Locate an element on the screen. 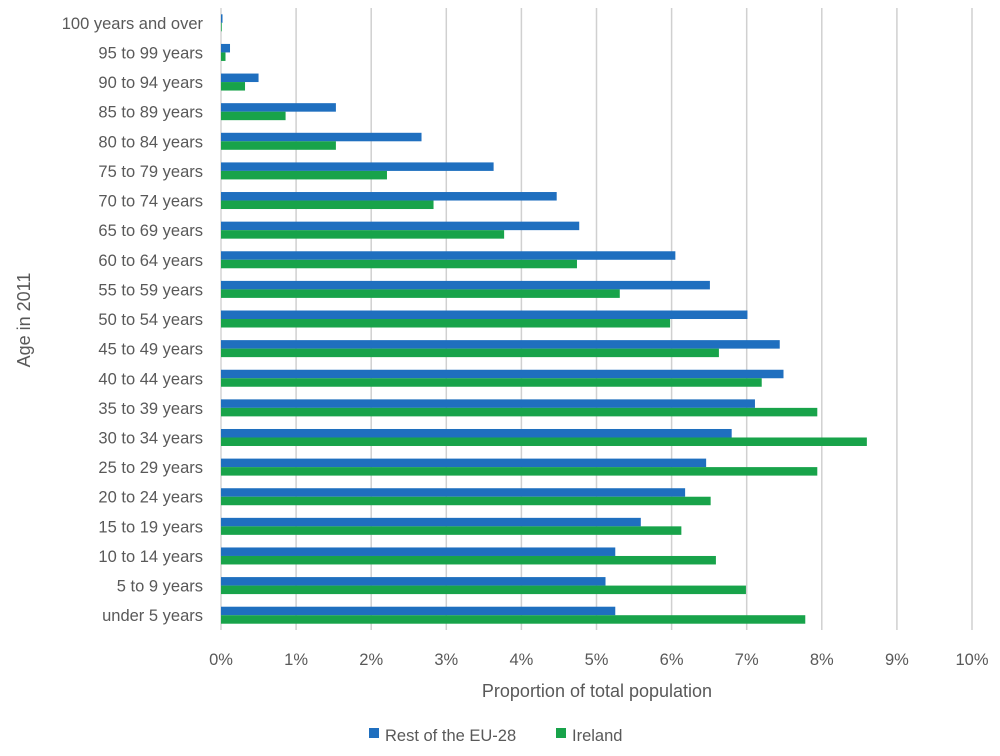 The image size is (1000, 756). category-label: under 5 years is located at coordinates (152, 616).